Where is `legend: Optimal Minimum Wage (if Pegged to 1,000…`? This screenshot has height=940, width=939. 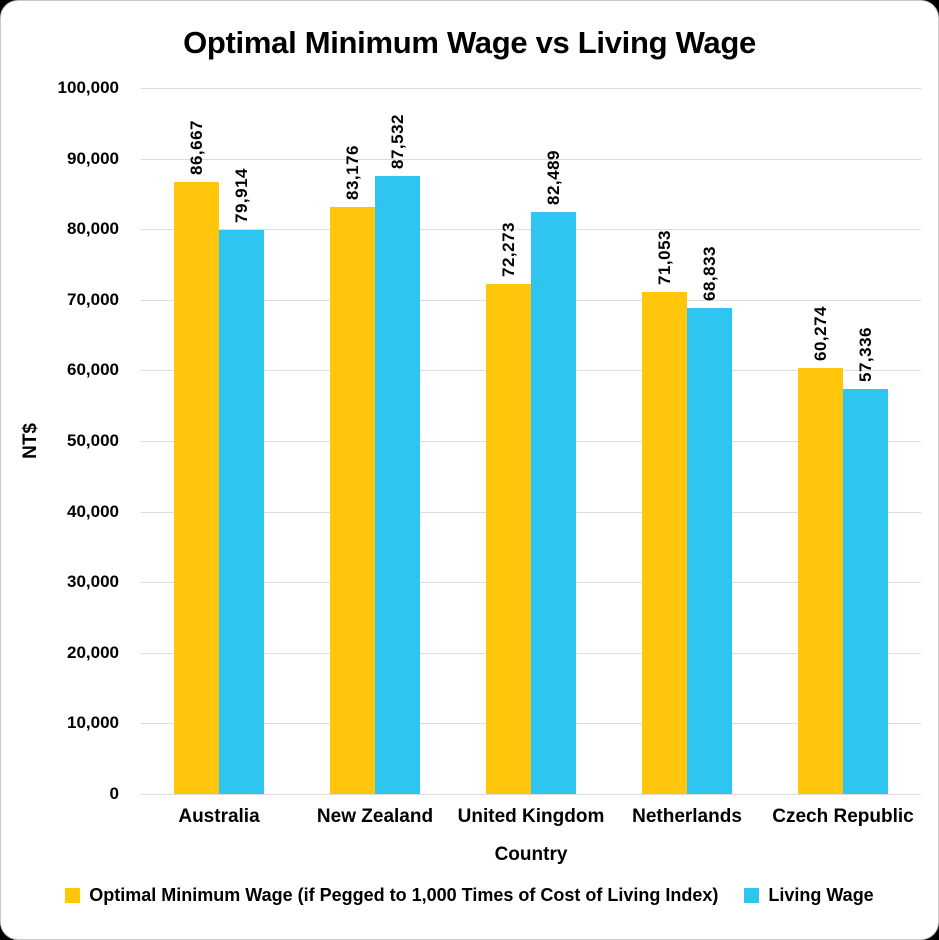 legend: Optimal Minimum Wage (if Pegged to 1,000… is located at coordinates (469, 895).